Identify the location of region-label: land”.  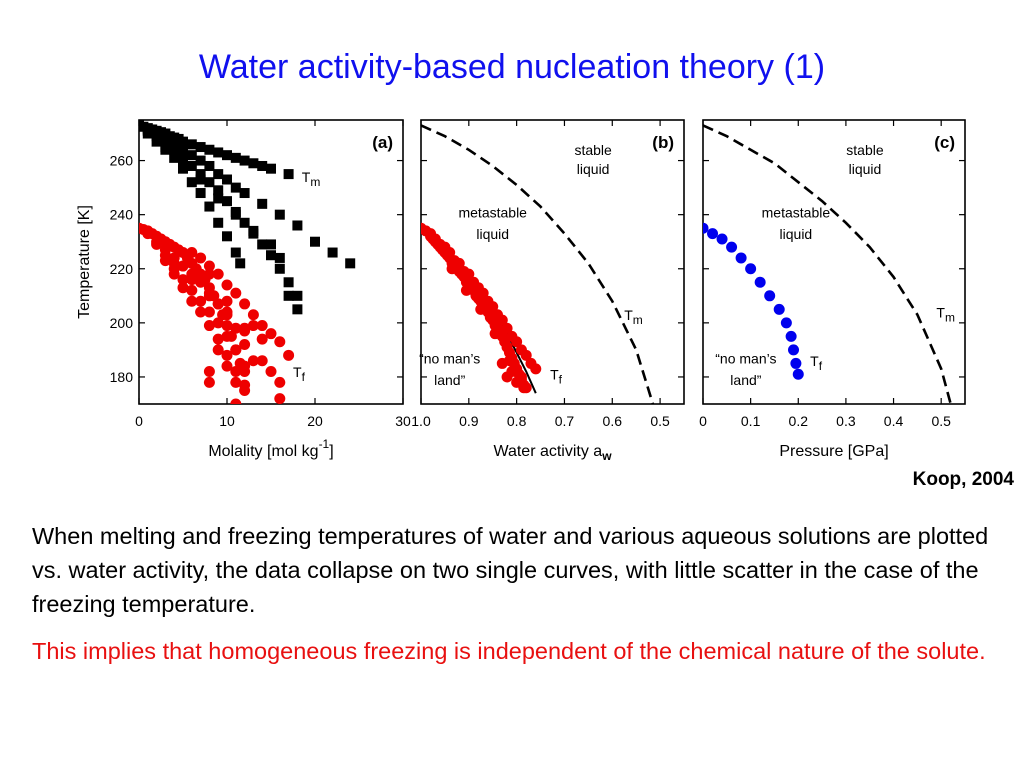
(449, 380).